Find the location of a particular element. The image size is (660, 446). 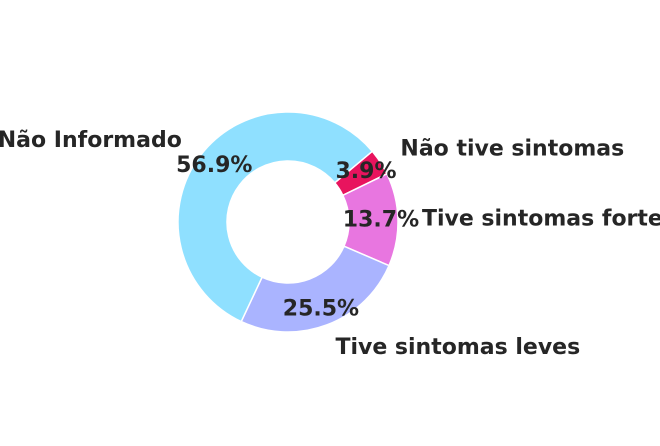

pct-label-tive-sintomas-leves: 25.5% is located at coordinates (321, 308).